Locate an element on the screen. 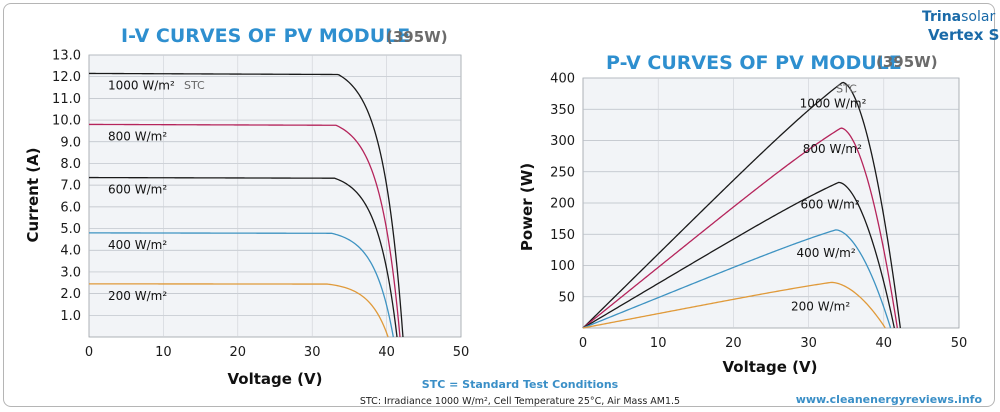 This screenshot has height=412, width=1000. pv-series-label: 400 W/m² is located at coordinates (826, 253).